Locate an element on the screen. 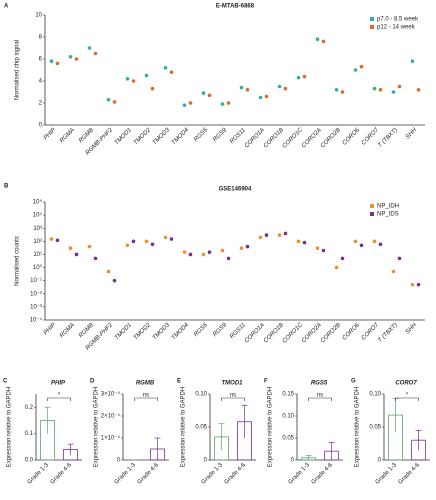  panel-letter: D is located at coordinates (92, 382).